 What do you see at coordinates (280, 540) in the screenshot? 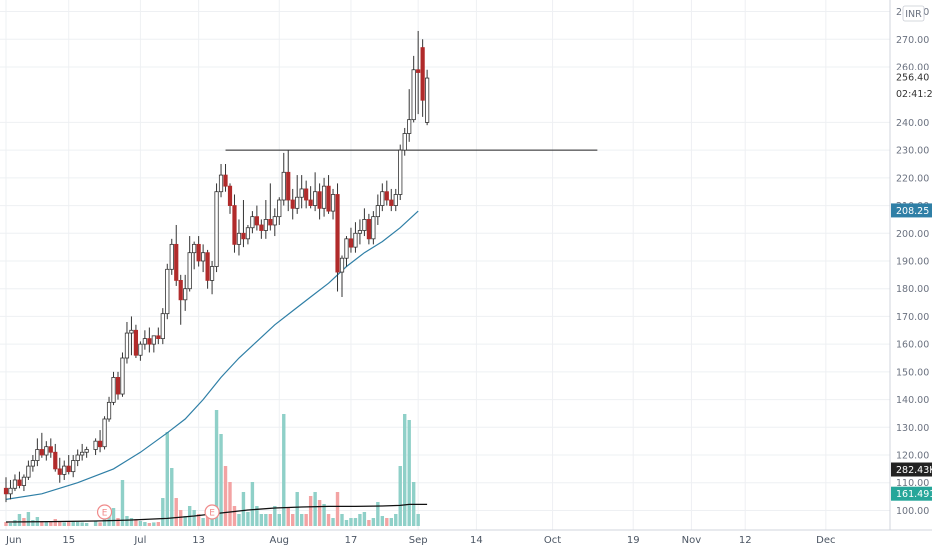
I see `time-tick-label: Aug` at bounding box center [280, 540].